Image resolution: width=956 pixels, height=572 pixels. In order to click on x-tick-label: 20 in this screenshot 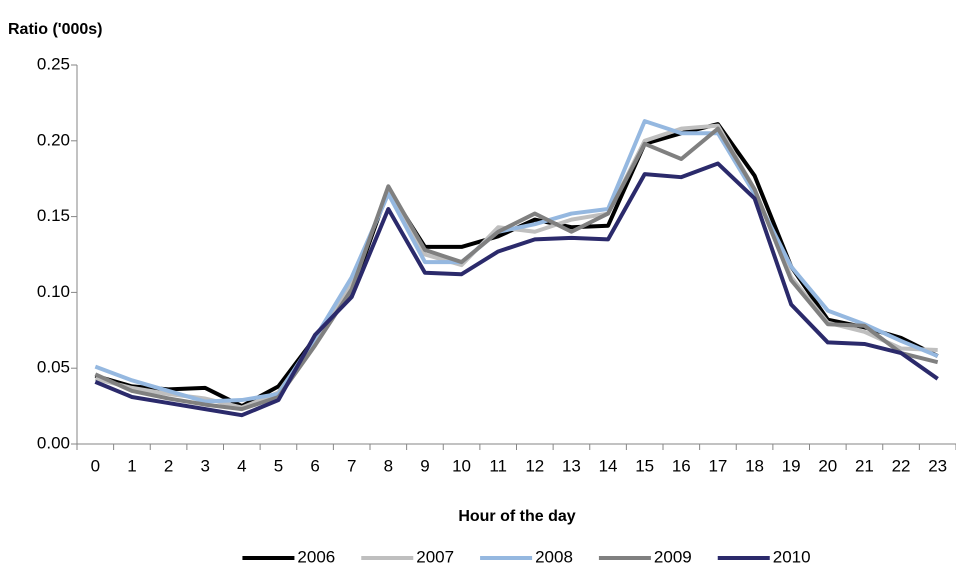, I will do `click(827, 465)`.